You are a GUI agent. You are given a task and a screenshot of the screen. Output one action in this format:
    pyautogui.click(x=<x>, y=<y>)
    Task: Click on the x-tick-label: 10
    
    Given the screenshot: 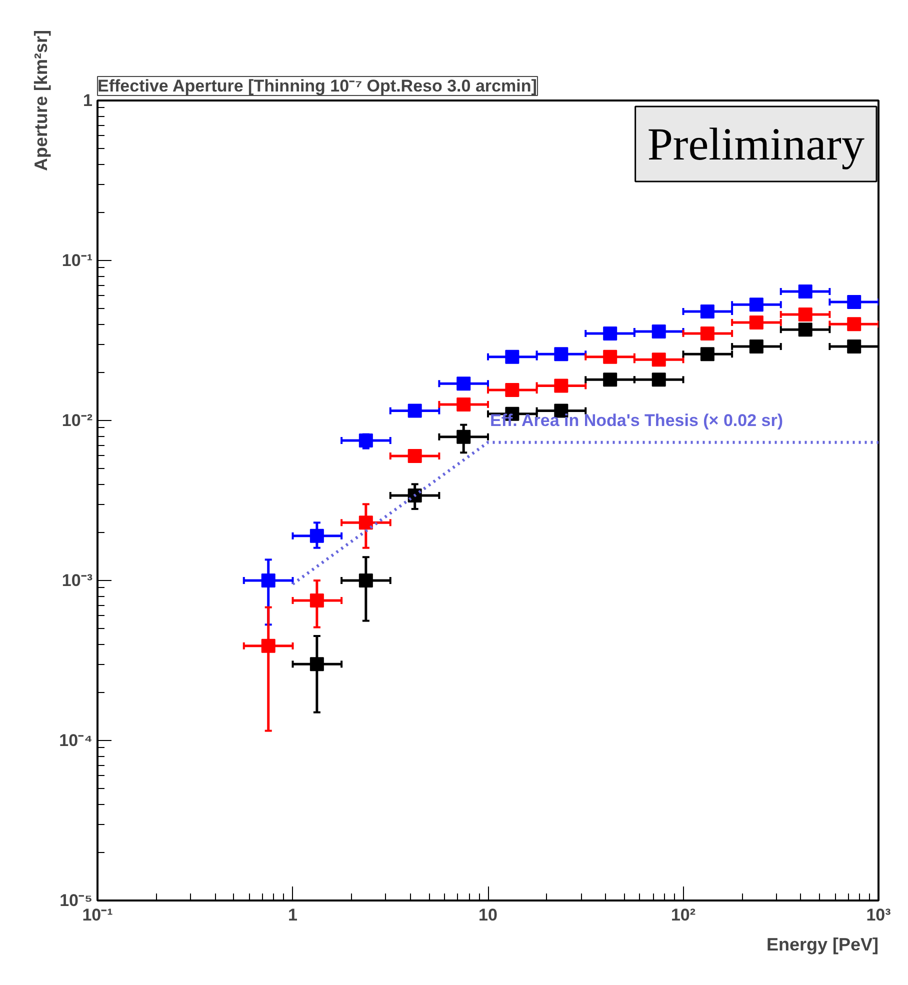 What is the action you would take?
    pyautogui.click(x=488, y=915)
    